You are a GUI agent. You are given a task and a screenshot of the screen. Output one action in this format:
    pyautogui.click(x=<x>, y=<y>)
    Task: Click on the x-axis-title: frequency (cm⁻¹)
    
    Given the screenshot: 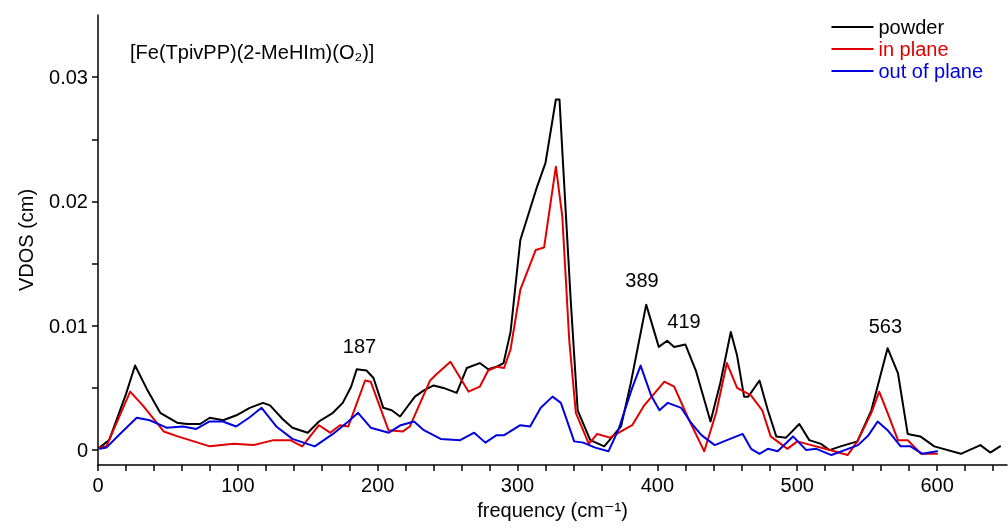 What is the action you would take?
    pyautogui.click(x=552, y=509)
    